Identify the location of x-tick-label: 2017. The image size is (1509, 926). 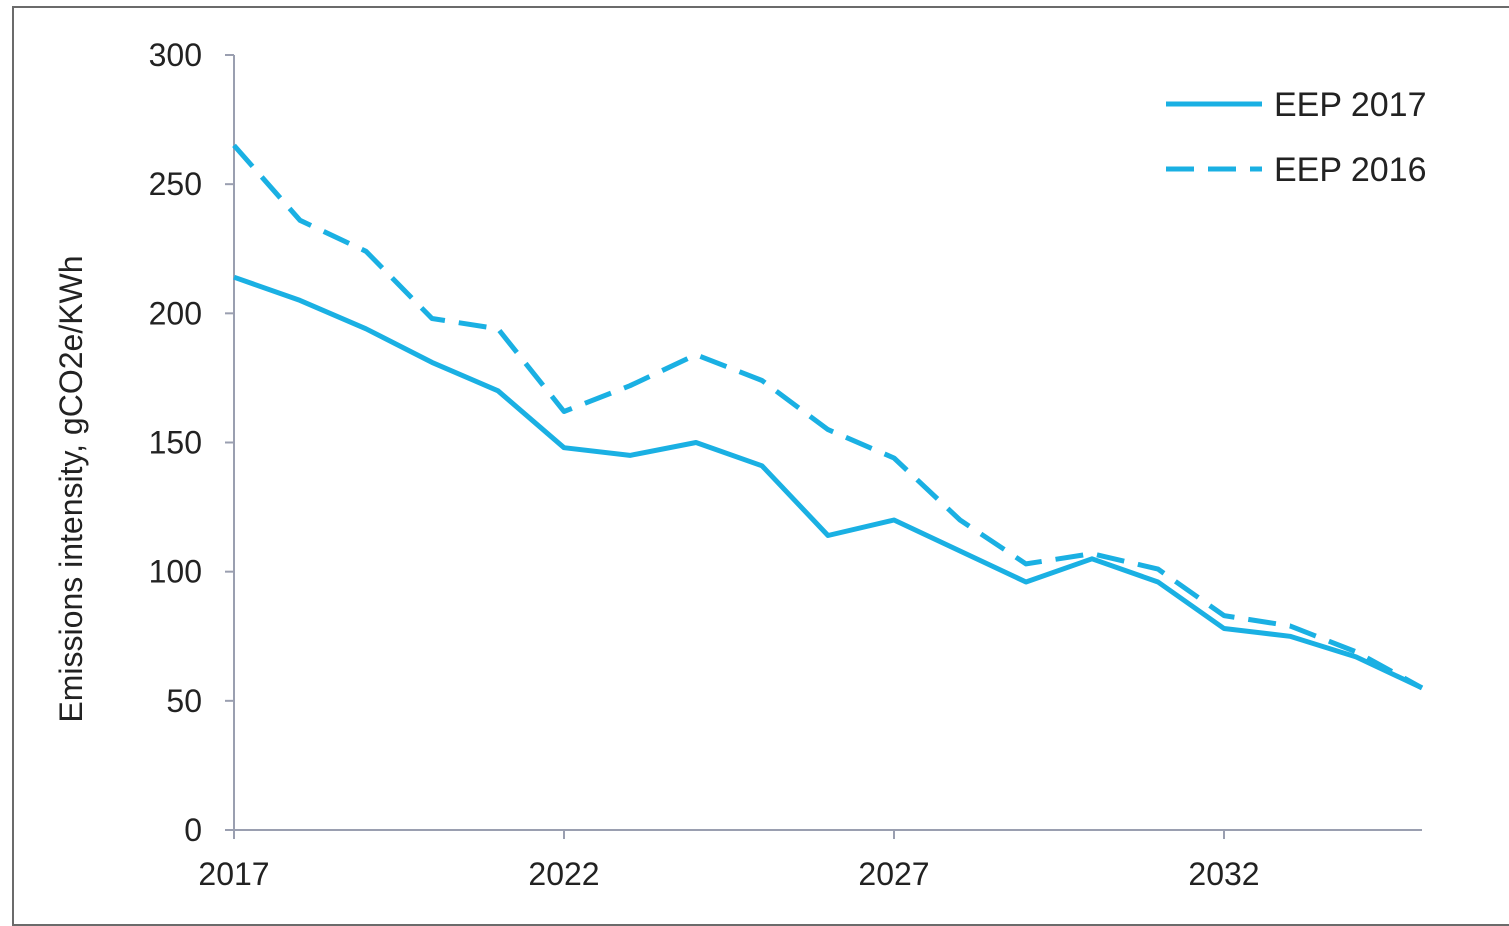
(233, 874).